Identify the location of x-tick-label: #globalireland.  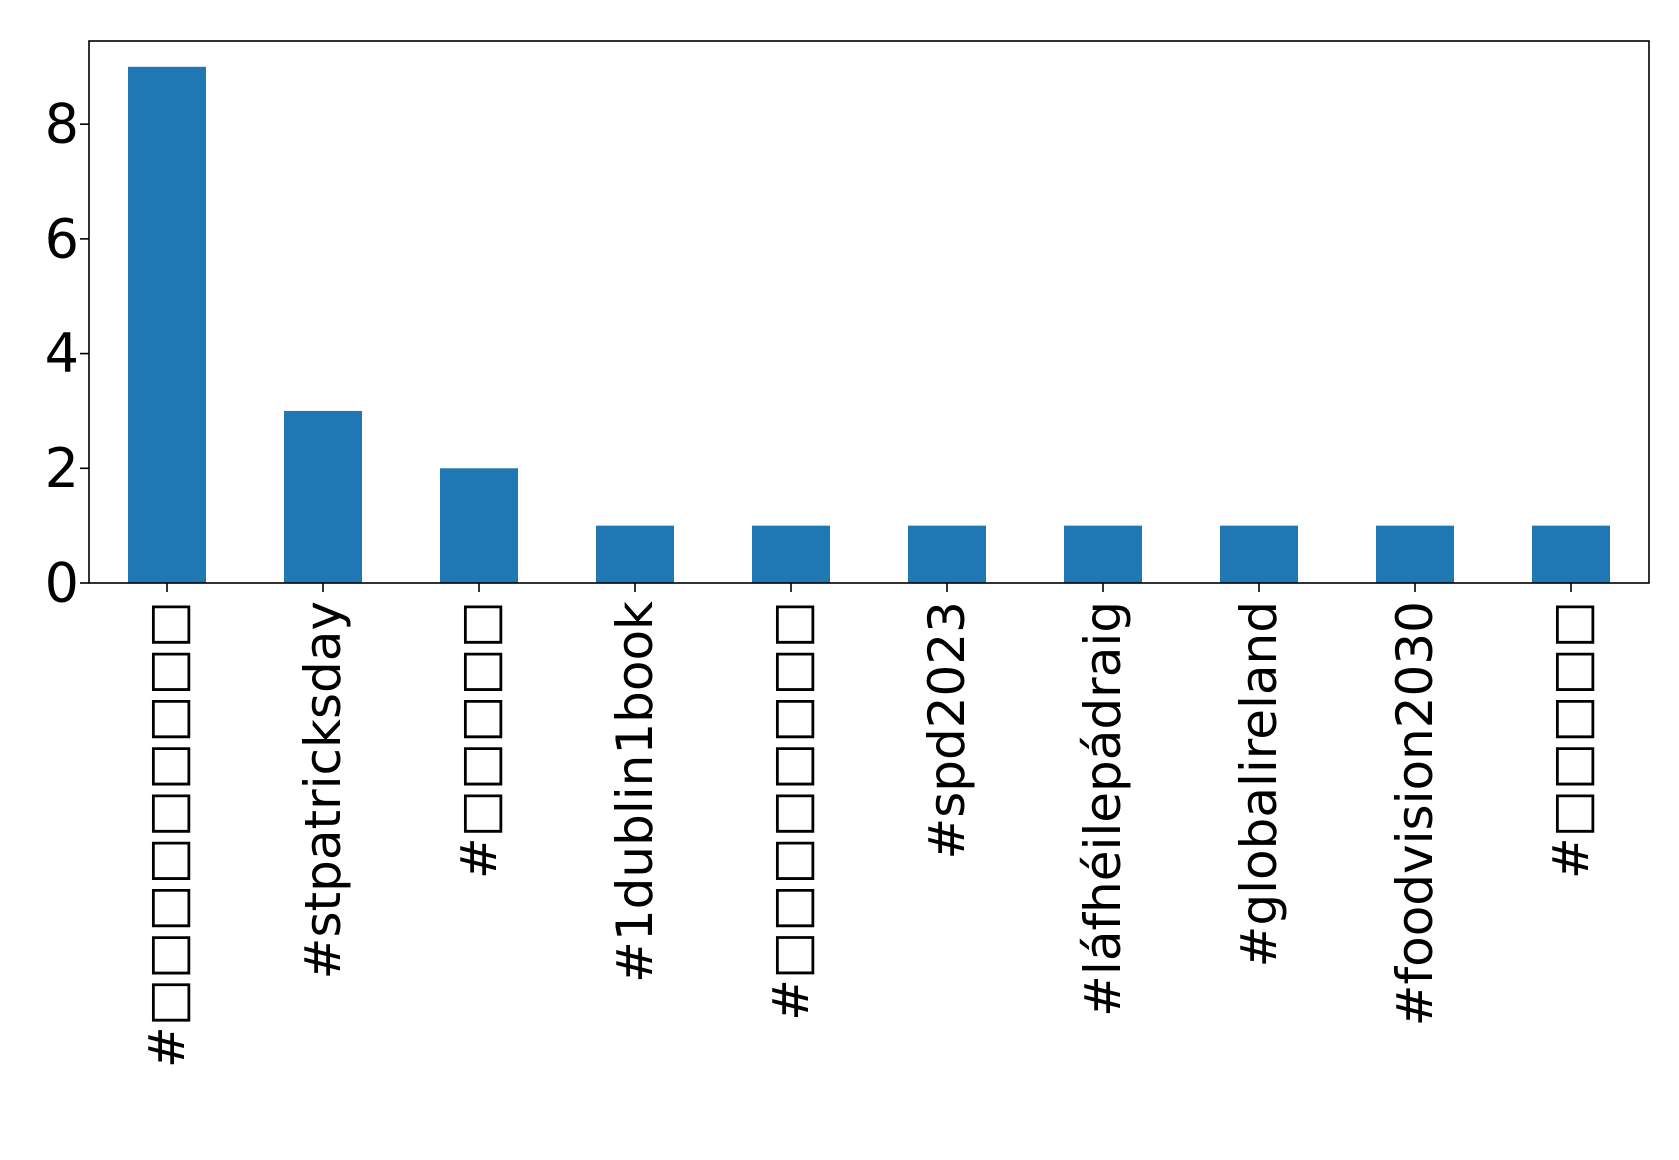
(1259, 784).